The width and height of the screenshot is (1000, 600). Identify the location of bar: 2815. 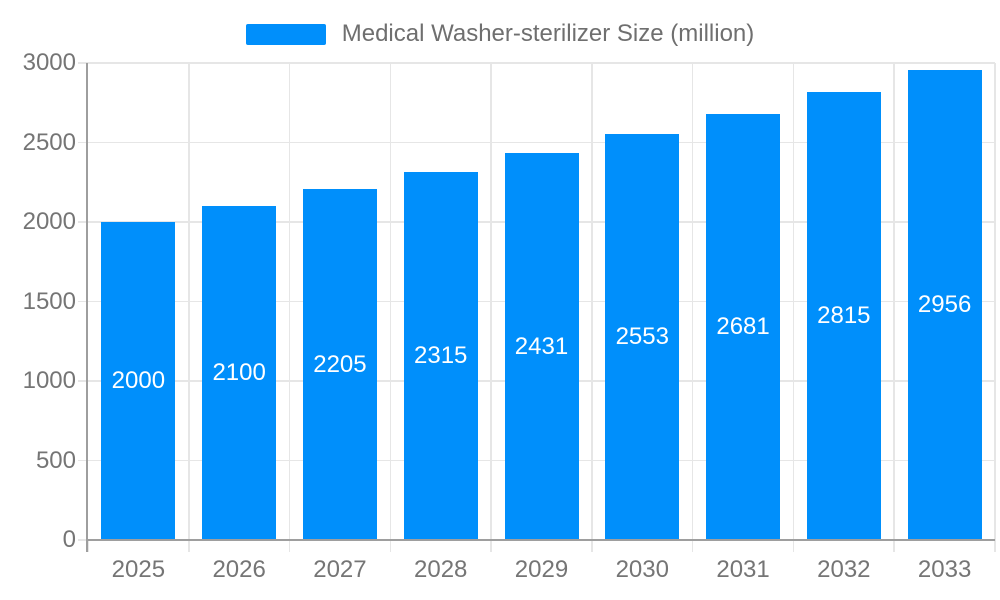
(843, 316).